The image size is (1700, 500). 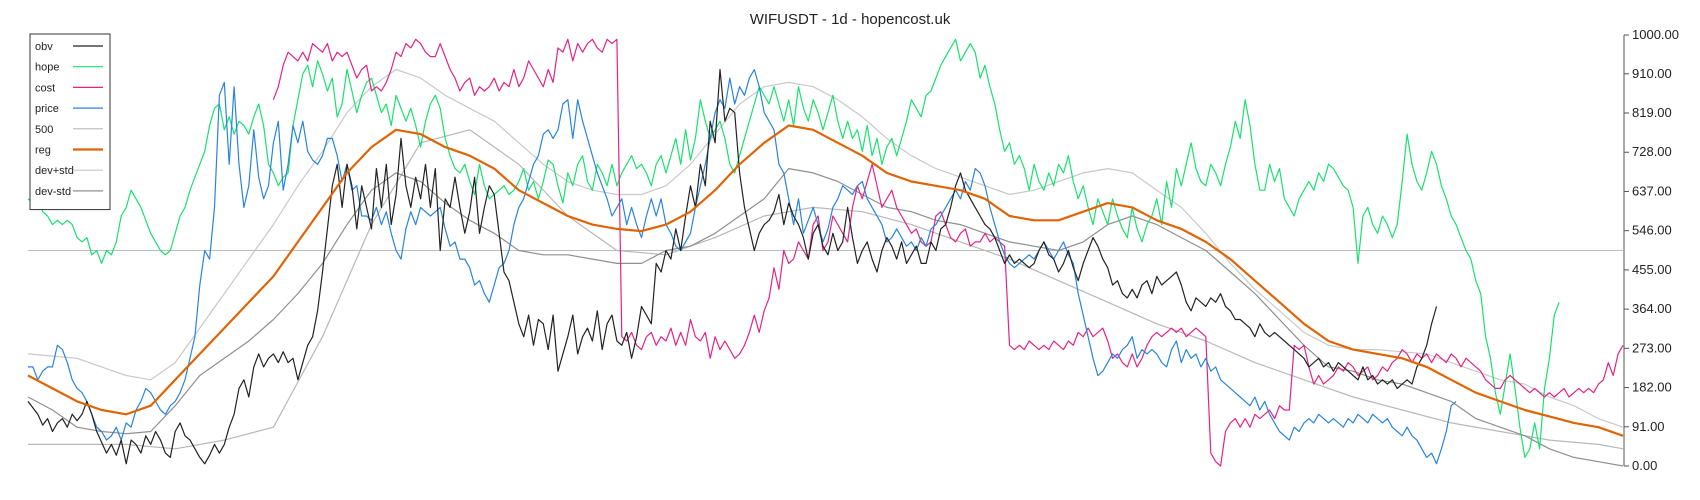 What do you see at coordinates (1652, 308) in the screenshot?
I see `y-tick-label: 364.00` at bounding box center [1652, 308].